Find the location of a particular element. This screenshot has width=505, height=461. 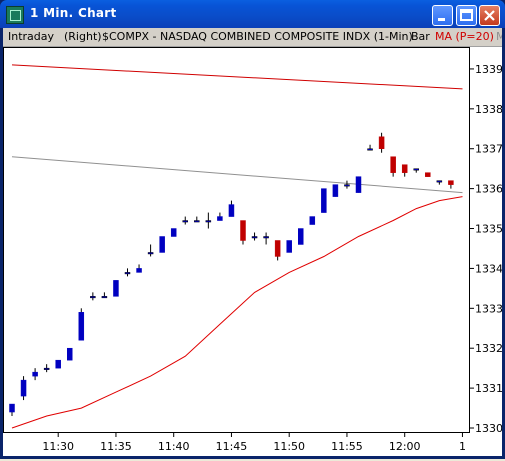

x-tick-label: 11:50 is located at coordinates (289, 446).